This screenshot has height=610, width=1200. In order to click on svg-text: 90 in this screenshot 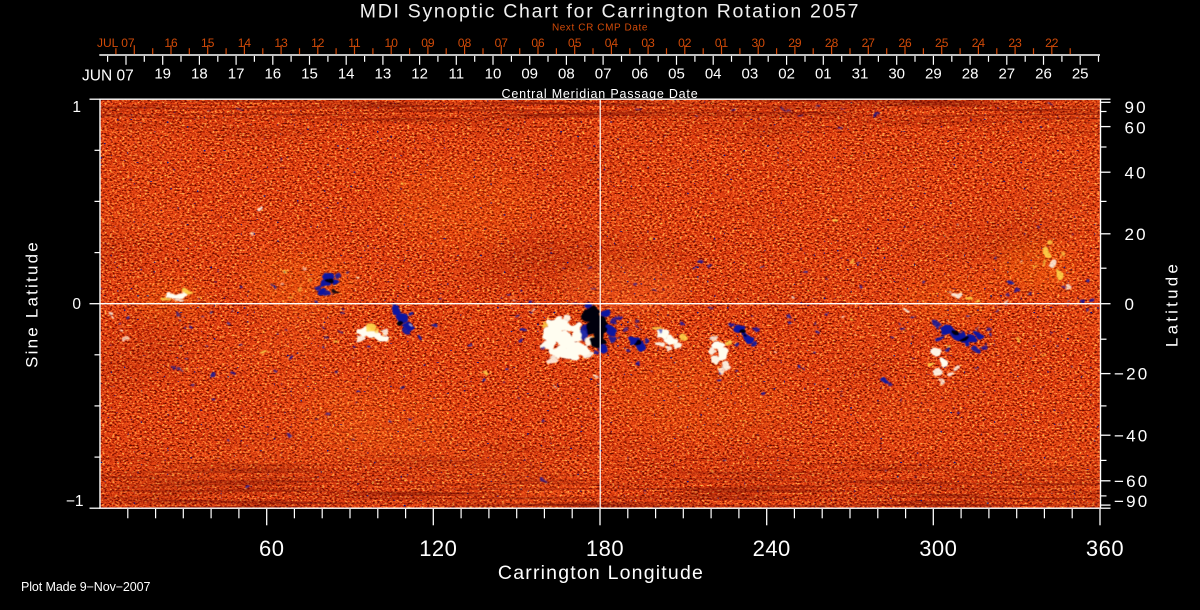, I will do `click(1136, 107)`.